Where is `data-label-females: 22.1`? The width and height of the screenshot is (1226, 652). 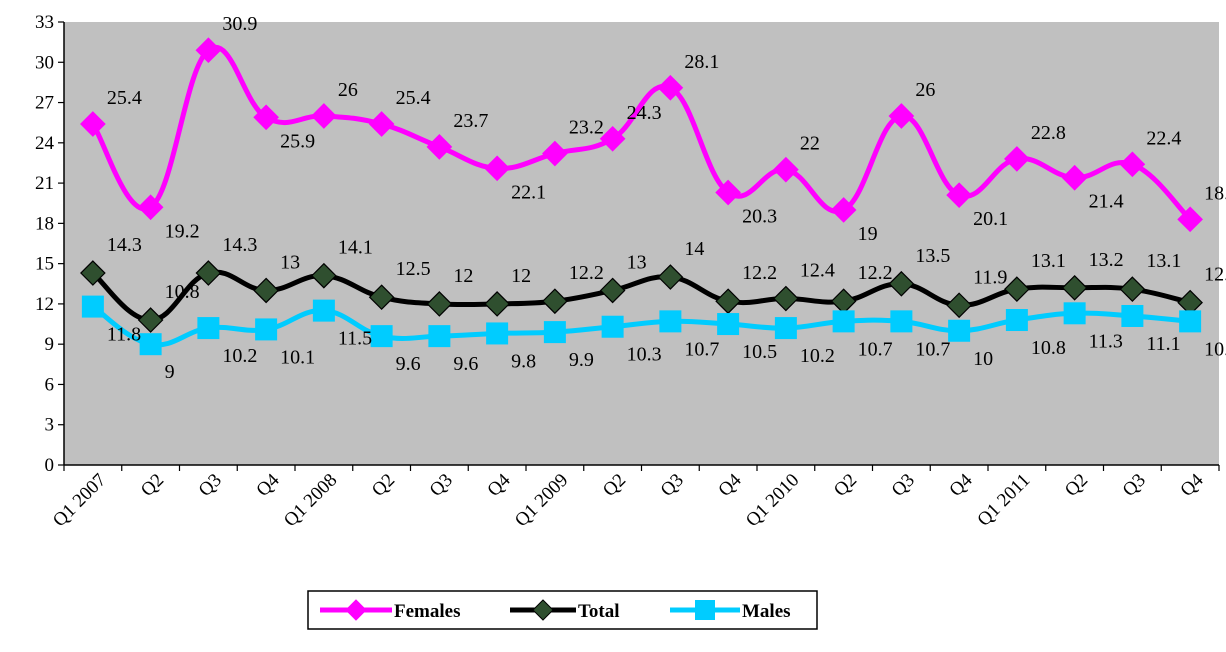
data-label-females: 22.1 is located at coordinates (528, 192).